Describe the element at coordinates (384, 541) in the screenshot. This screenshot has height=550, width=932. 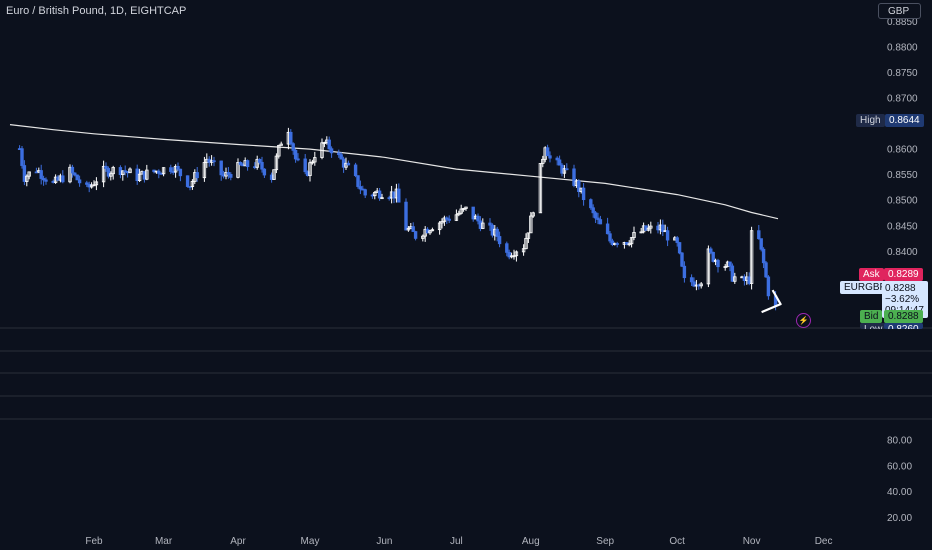
I see `x-tick-label: Jun` at that location.